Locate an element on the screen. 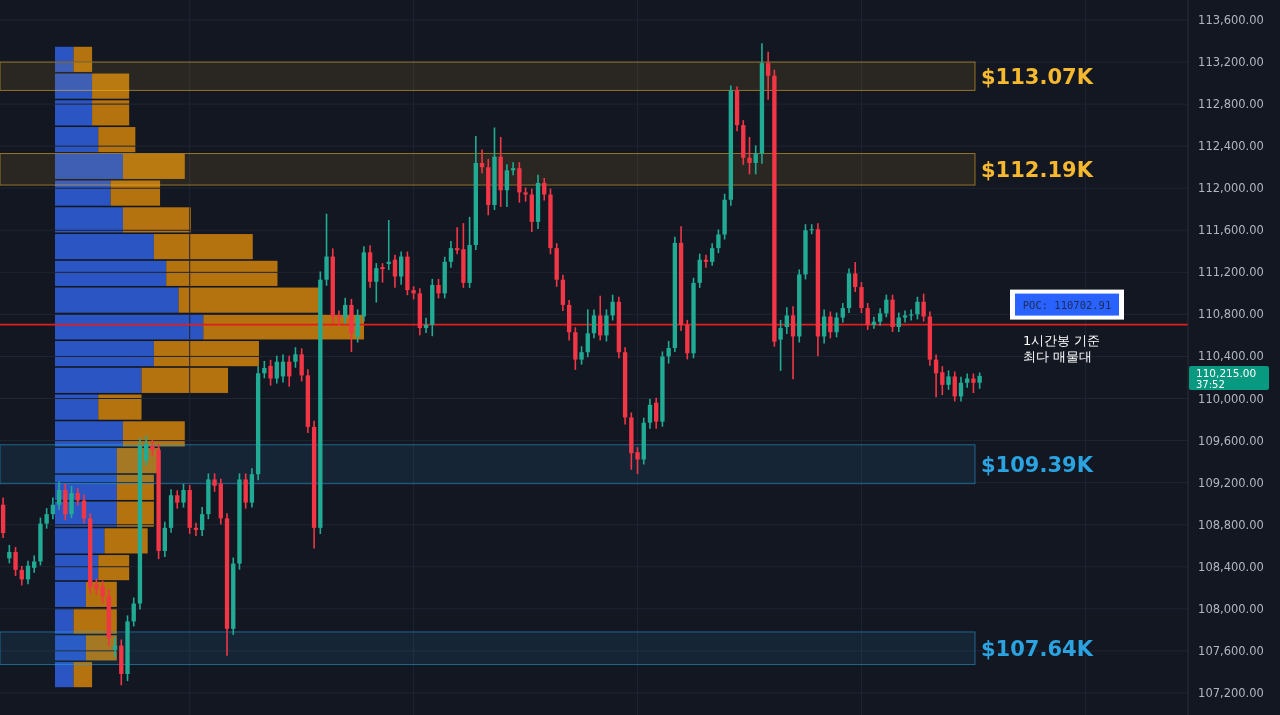 The width and height of the screenshot is (1280, 715). text: 37:52 is located at coordinates (1210, 384).